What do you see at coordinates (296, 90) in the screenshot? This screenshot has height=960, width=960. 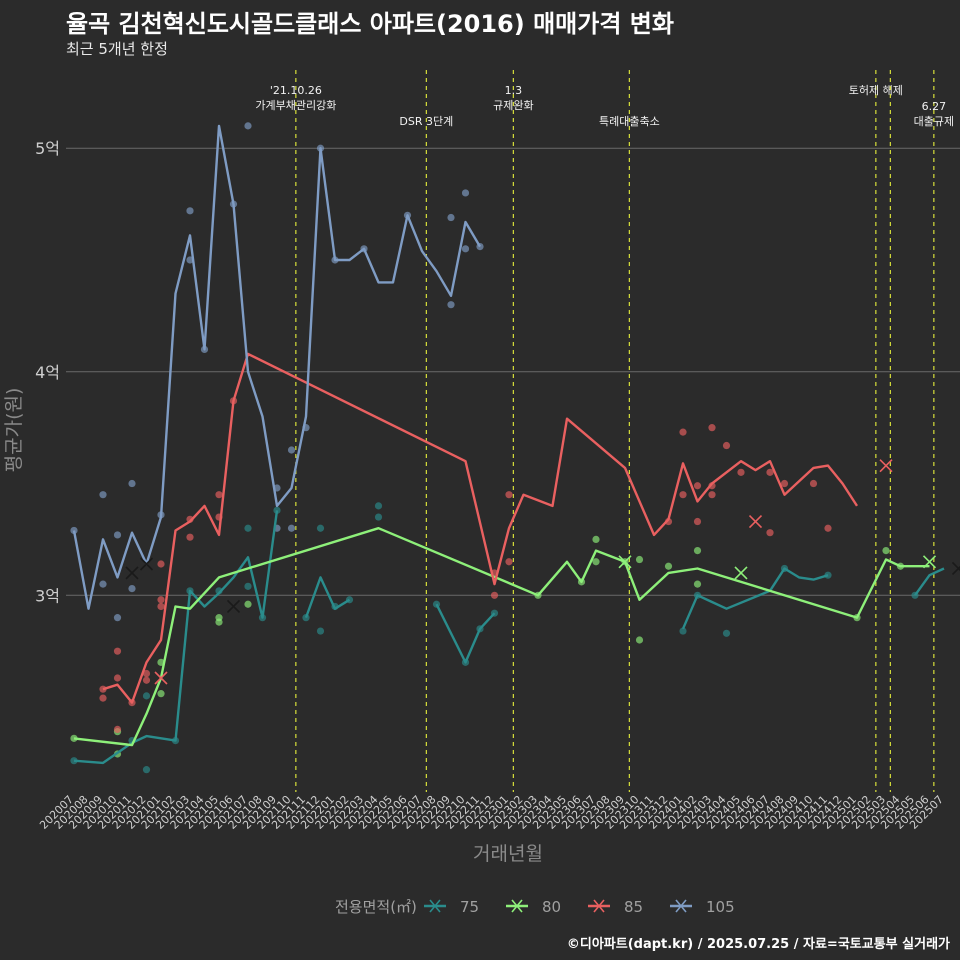 I see `event-label: '21.10.26` at bounding box center [296, 90].